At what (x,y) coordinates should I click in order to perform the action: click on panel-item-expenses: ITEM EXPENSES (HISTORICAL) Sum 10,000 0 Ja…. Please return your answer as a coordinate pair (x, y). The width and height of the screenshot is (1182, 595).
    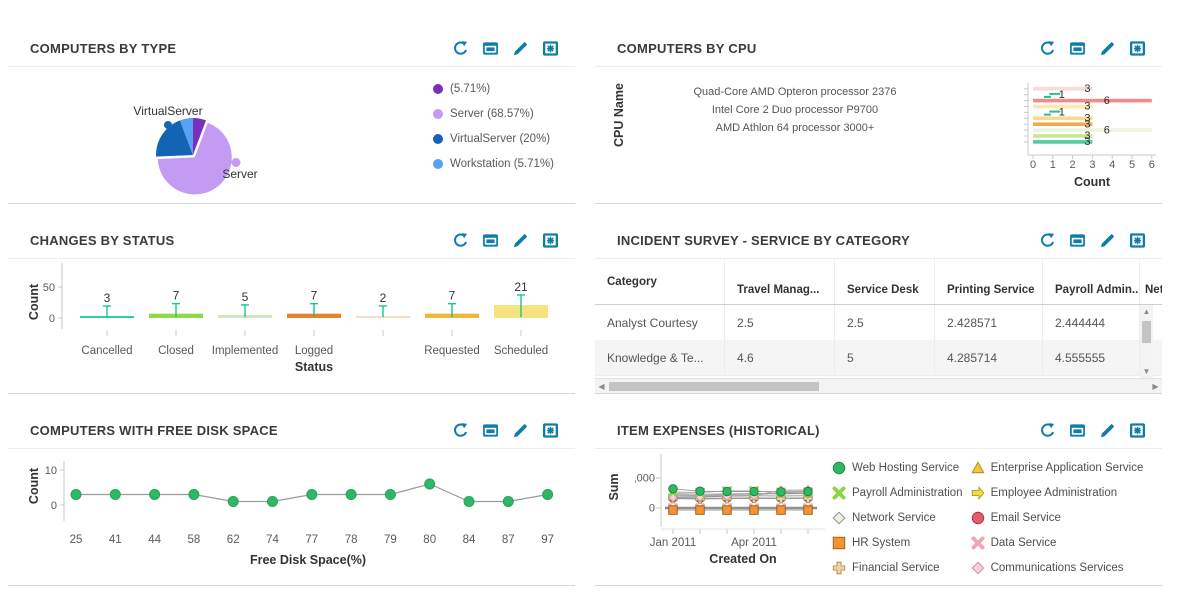
    Looking at the image, I should click on (878, 499).